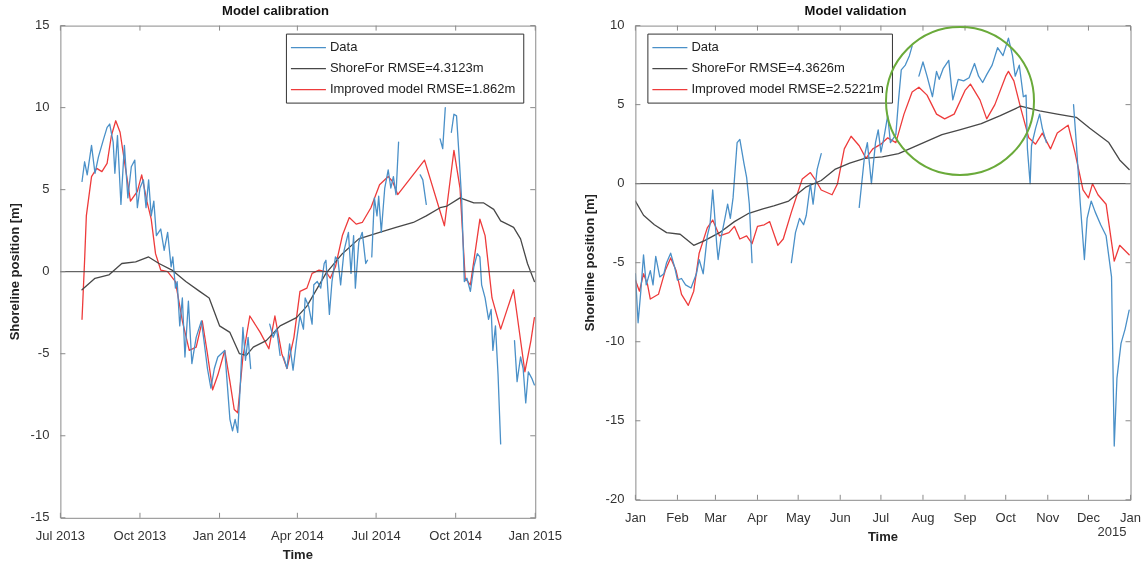 The height and width of the screenshot is (567, 1144). What do you see at coordinates (1112, 531) in the screenshot?
I see `text: 2015` at bounding box center [1112, 531].